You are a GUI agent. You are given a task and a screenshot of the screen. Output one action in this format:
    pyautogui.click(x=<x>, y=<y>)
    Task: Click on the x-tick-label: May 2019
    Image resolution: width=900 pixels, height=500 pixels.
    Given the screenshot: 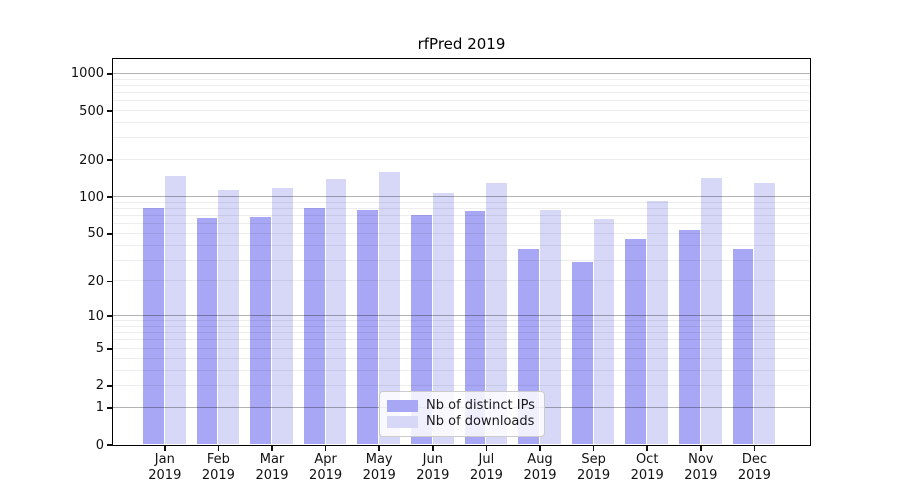 What is the action you would take?
    pyautogui.click(x=379, y=467)
    